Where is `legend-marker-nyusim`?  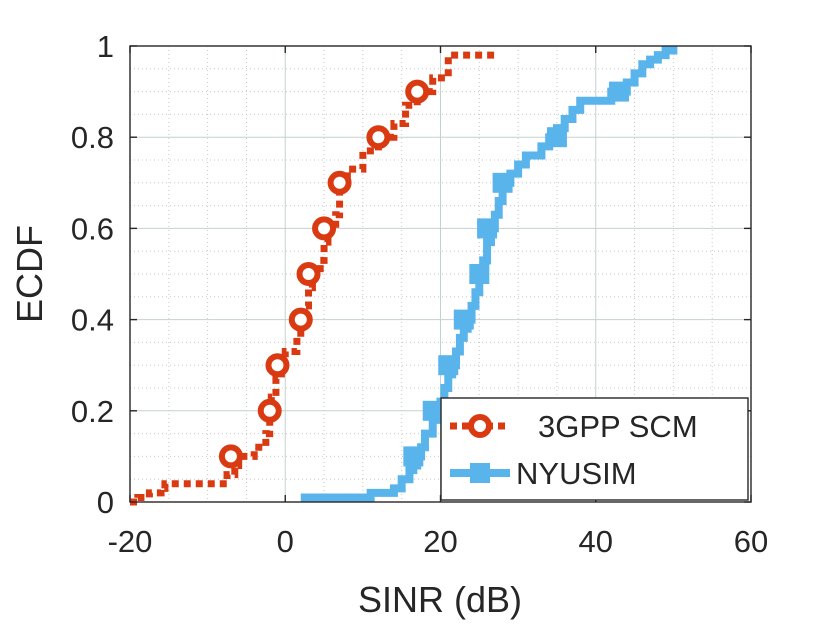
legend-marker-nyusim is located at coordinates (480, 473).